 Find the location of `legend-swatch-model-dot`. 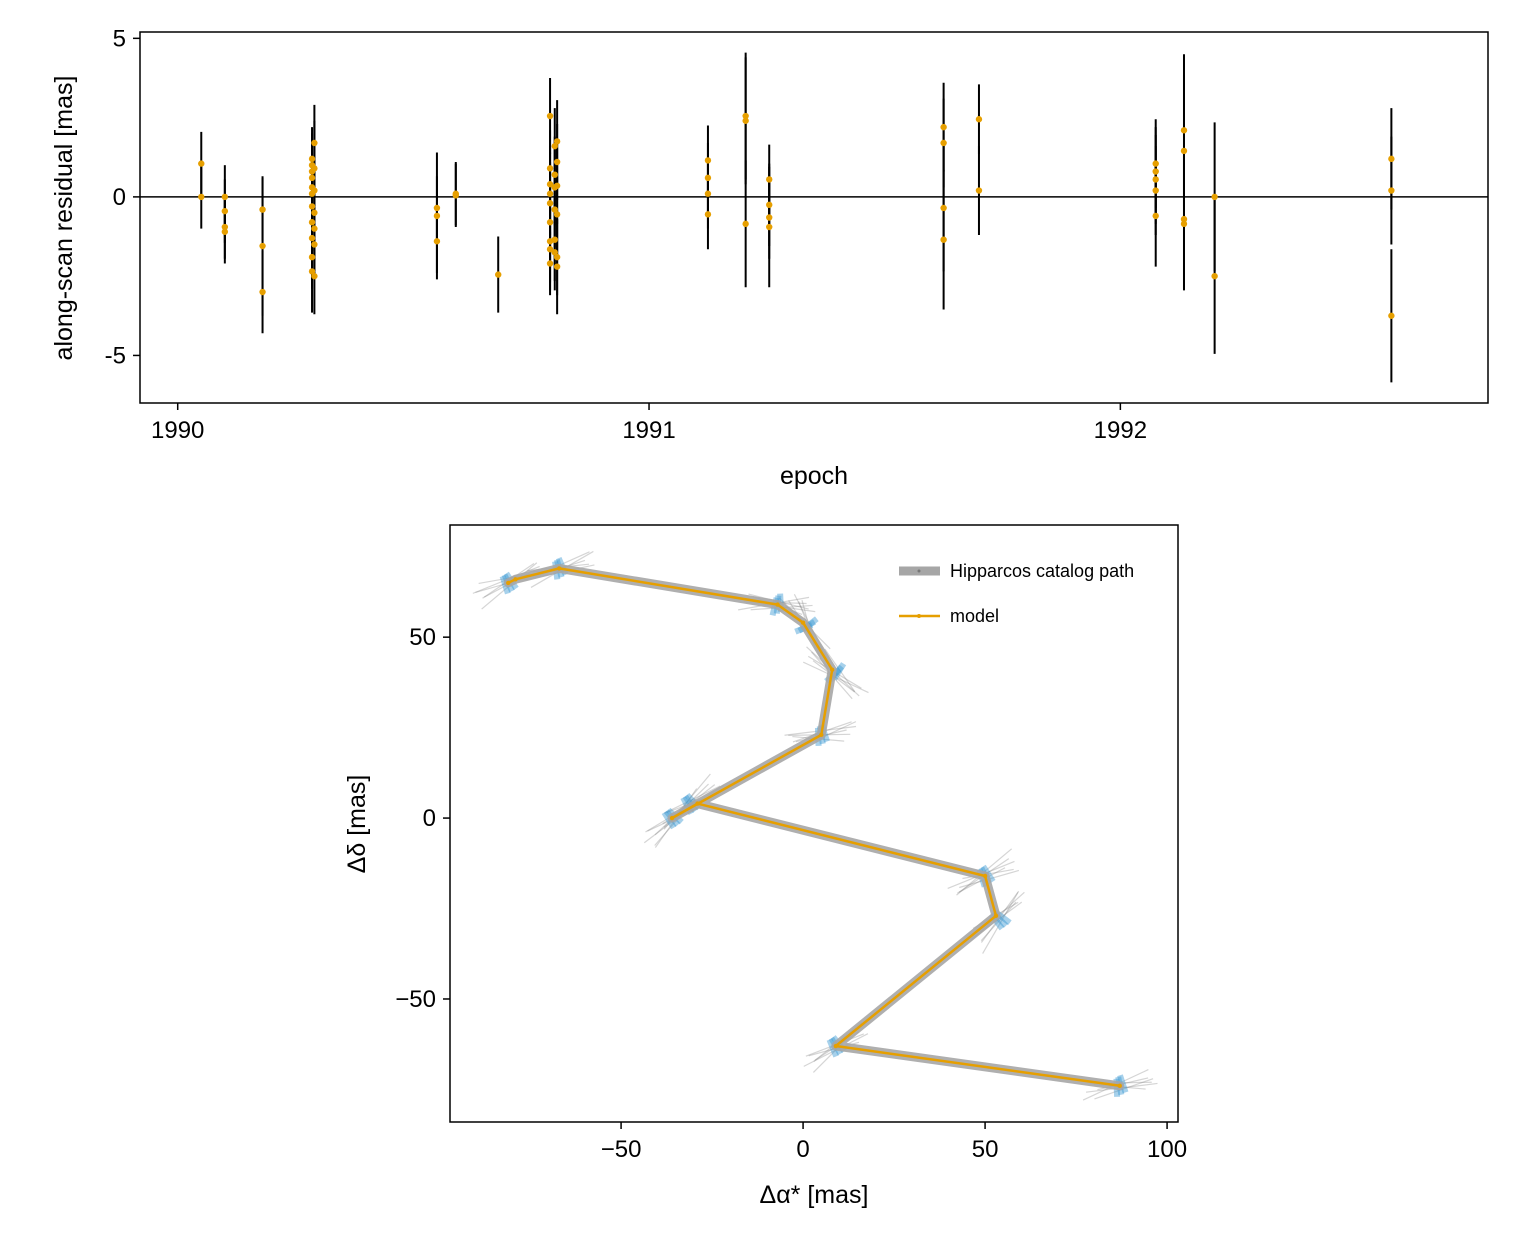

legend-swatch-model-dot is located at coordinates (919, 616).